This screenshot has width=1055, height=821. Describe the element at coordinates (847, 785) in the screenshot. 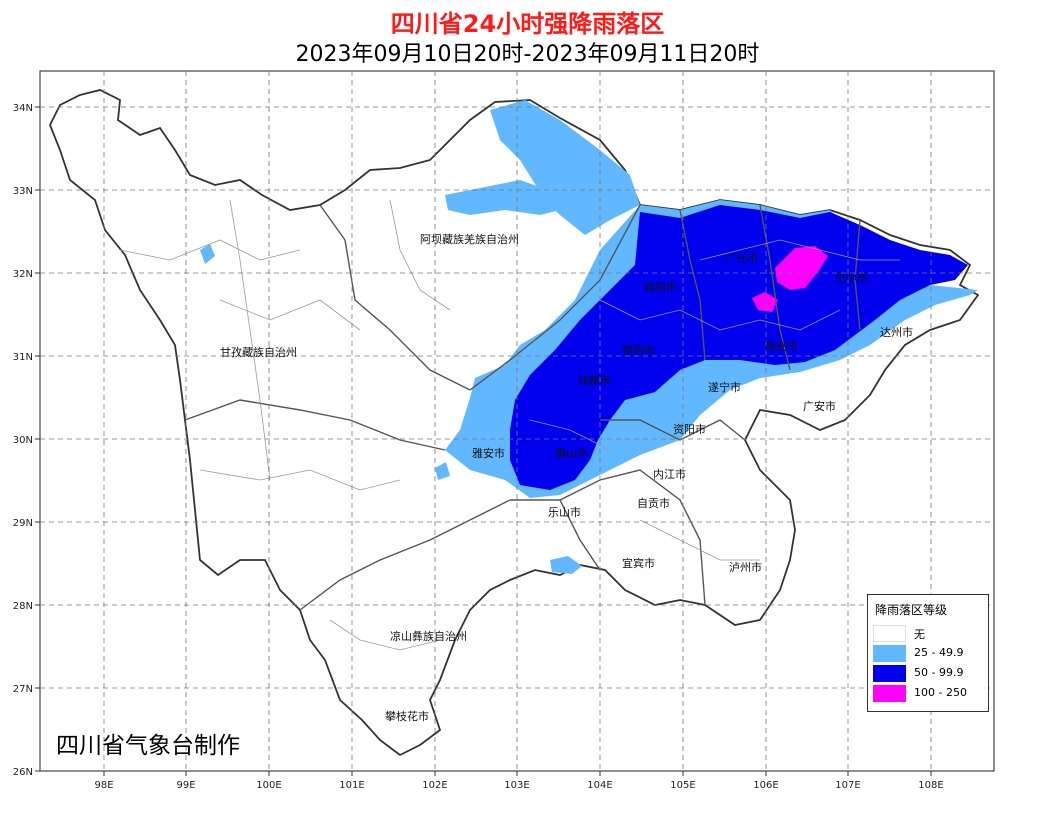

I see `lon-tick-label: 107E` at that location.